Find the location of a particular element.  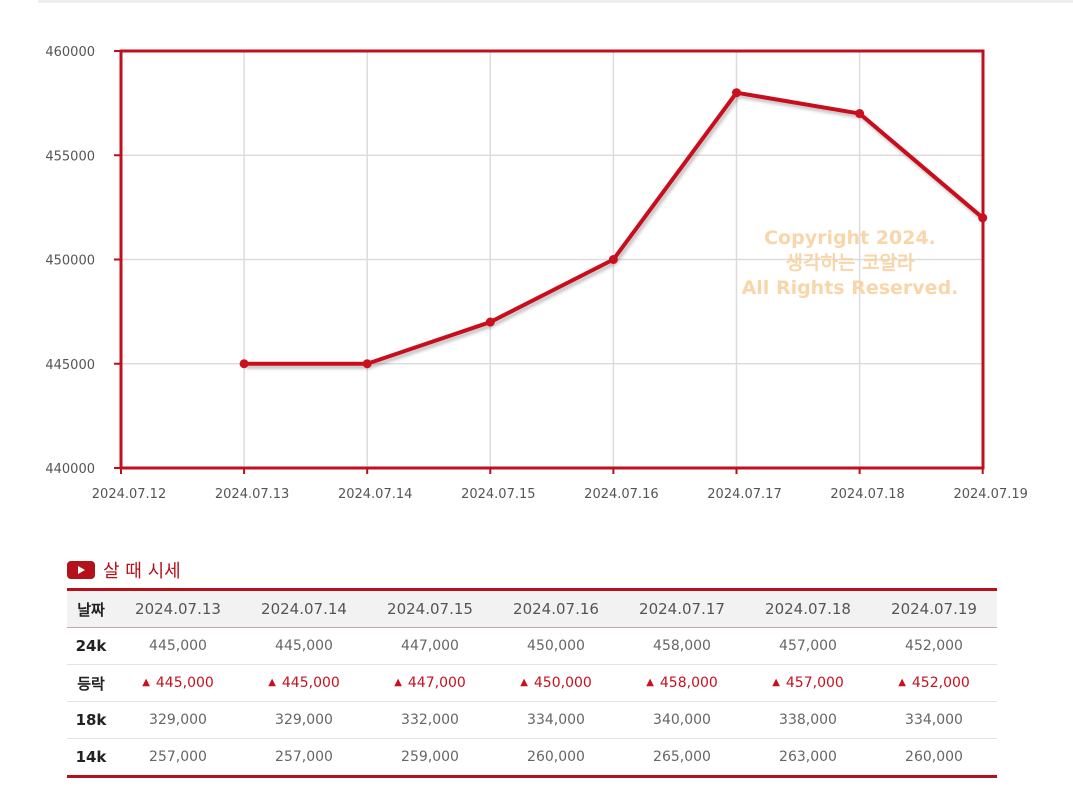

x-tick-label: 2024.07.15 is located at coordinates (498, 494).